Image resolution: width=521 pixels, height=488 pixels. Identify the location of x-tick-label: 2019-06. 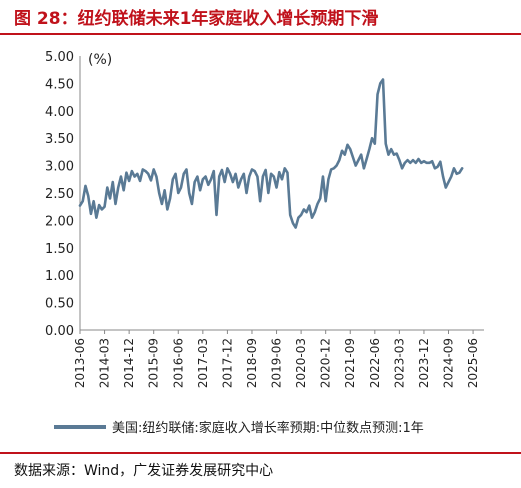
(277, 363).